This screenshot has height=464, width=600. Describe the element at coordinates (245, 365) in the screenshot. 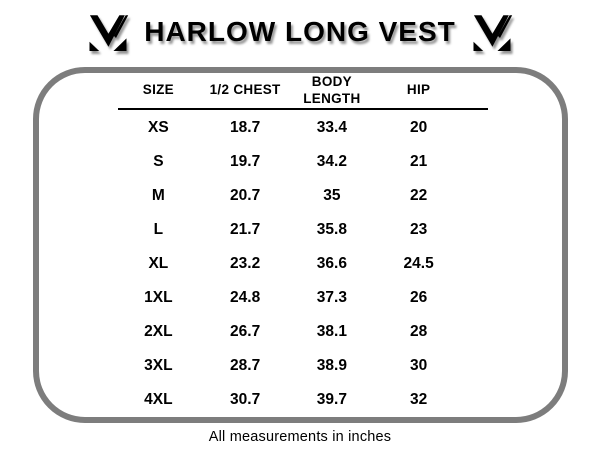

I see `half-chest-cell: 28.7` at that location.